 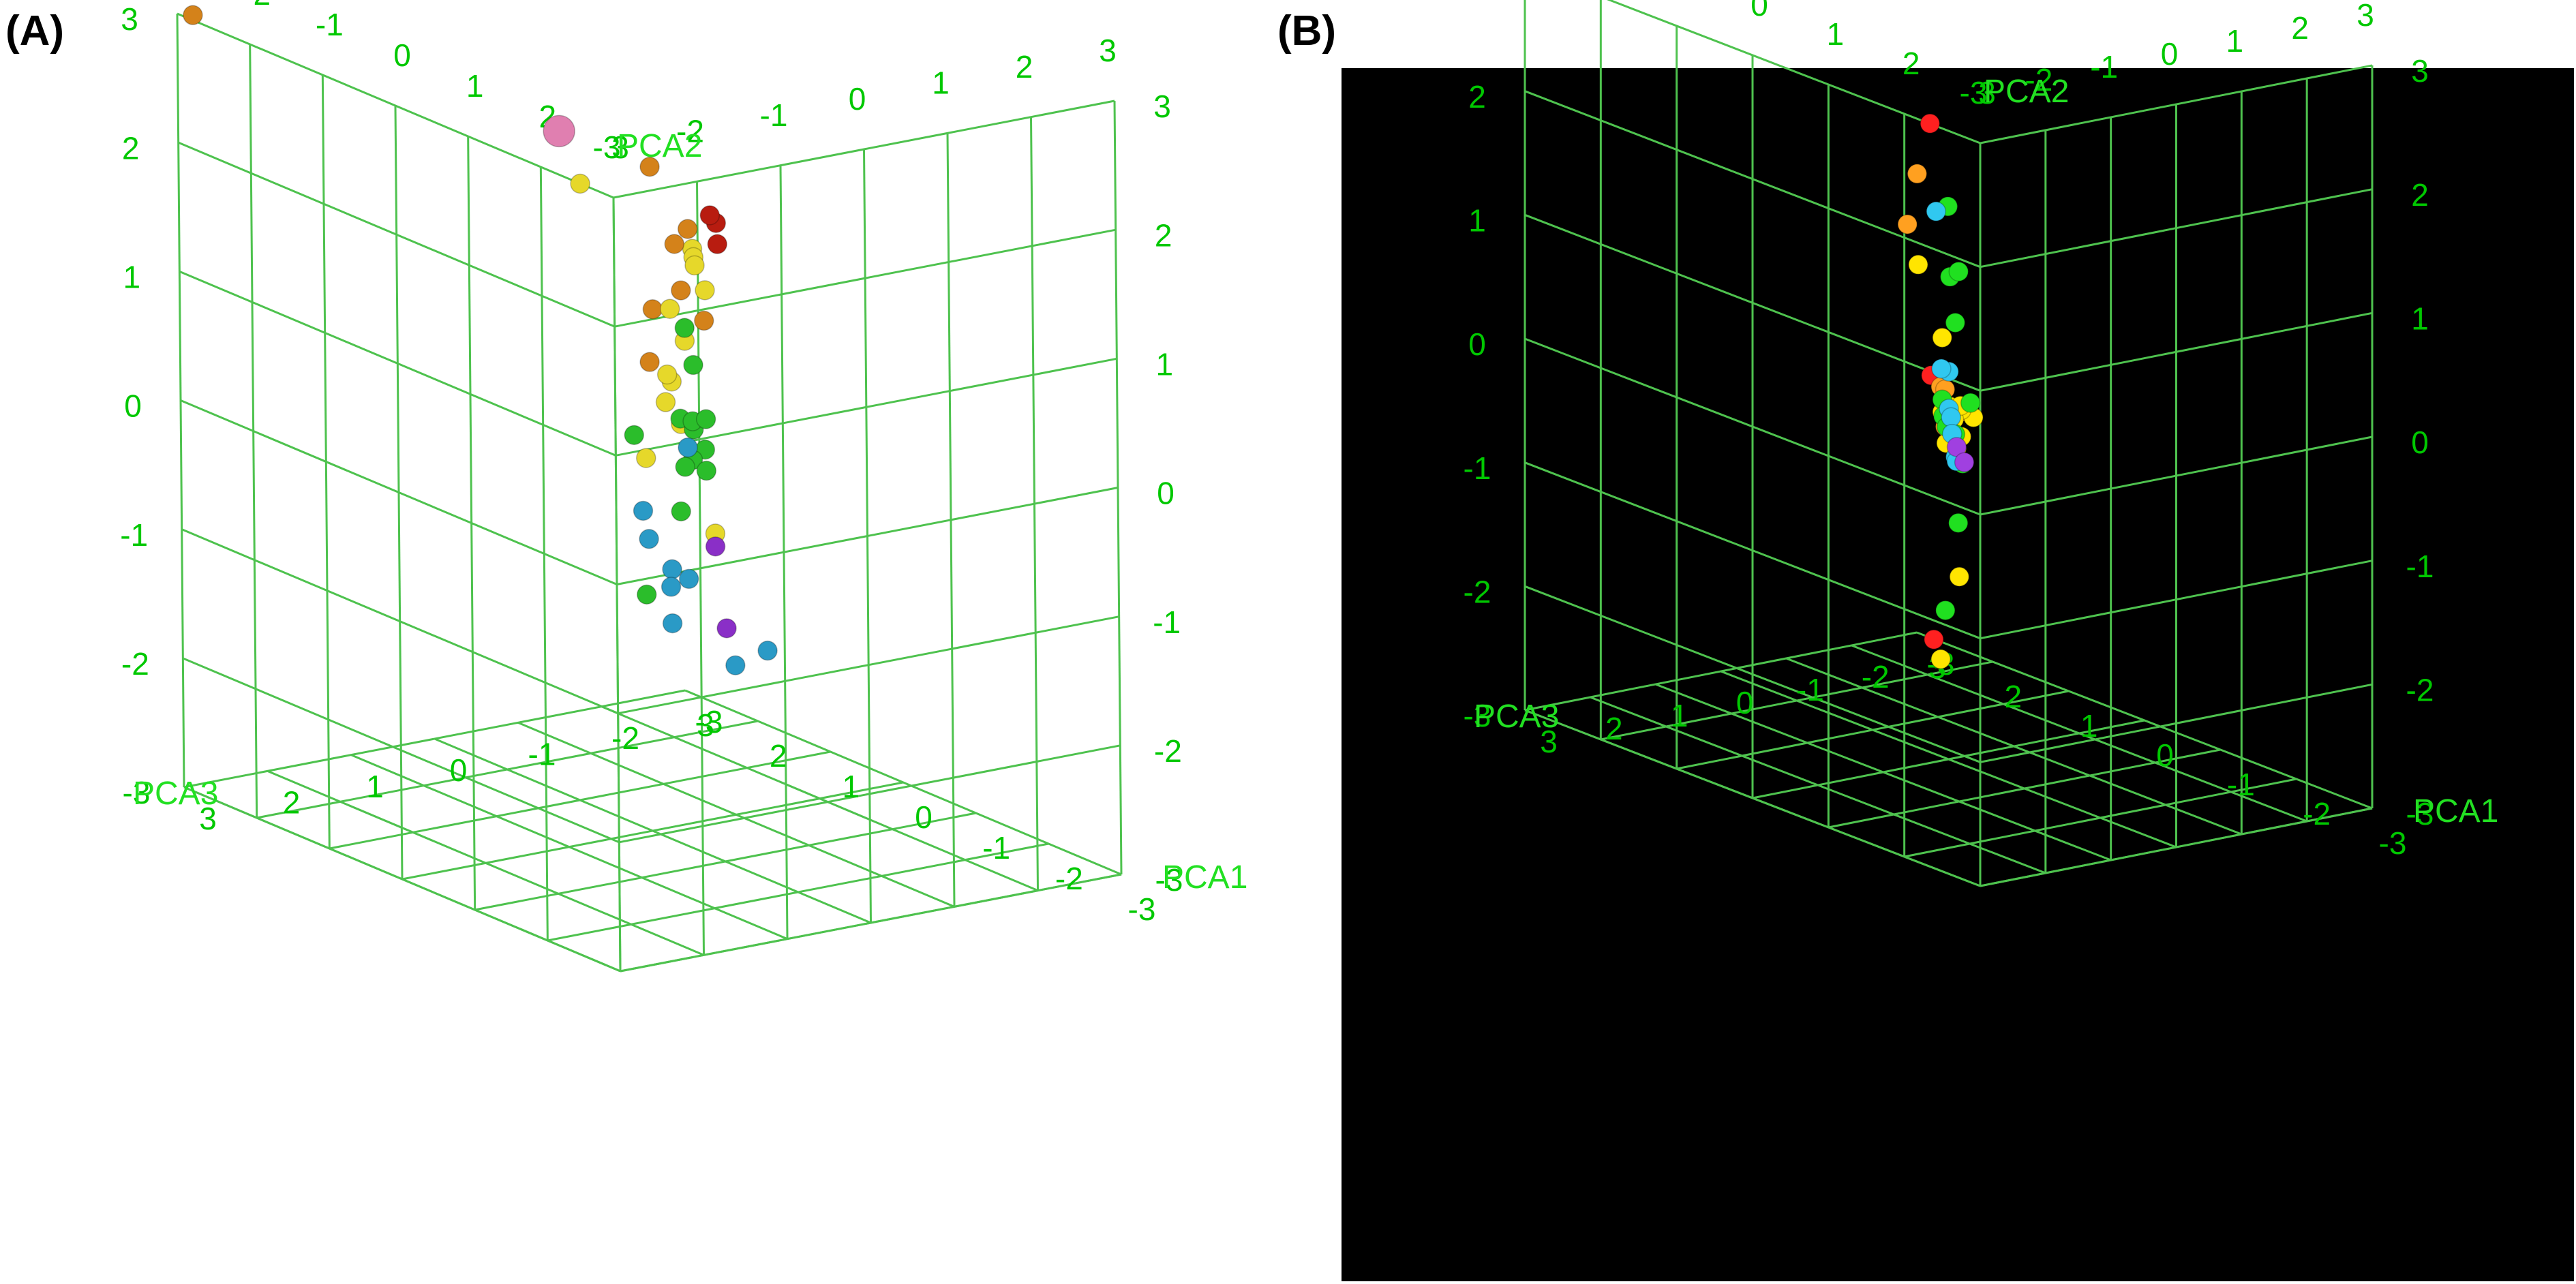 I want to click on axis-label-pca3: PCA3, so click(x=175, y=794).